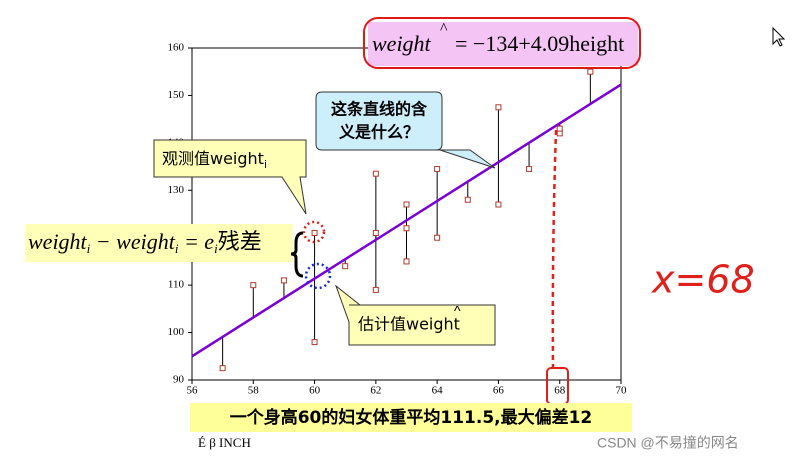  Describe the element at coordinates (176, 95) in the screenshot. I see `y-tick-label: 150` at that location.